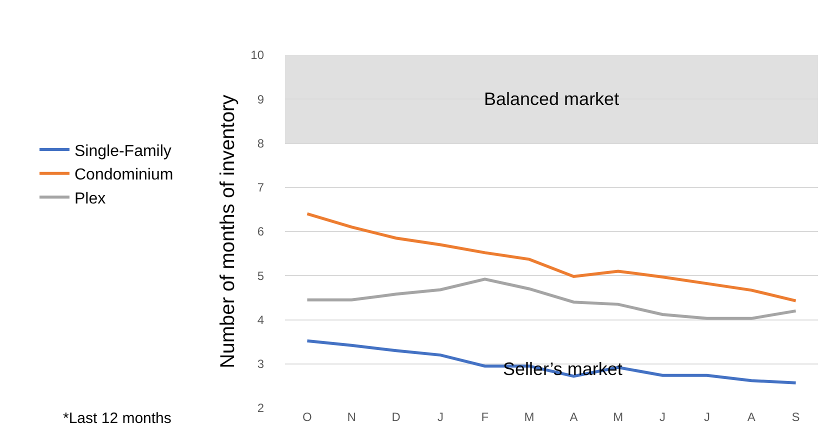  Describe the element at coordinates (260, 187) in the screenshot. I see `y-tick-label: 7` at that location.